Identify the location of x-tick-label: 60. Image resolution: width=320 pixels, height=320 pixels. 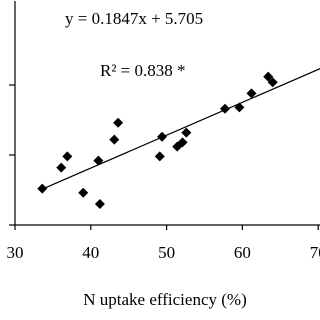
(242, 252).